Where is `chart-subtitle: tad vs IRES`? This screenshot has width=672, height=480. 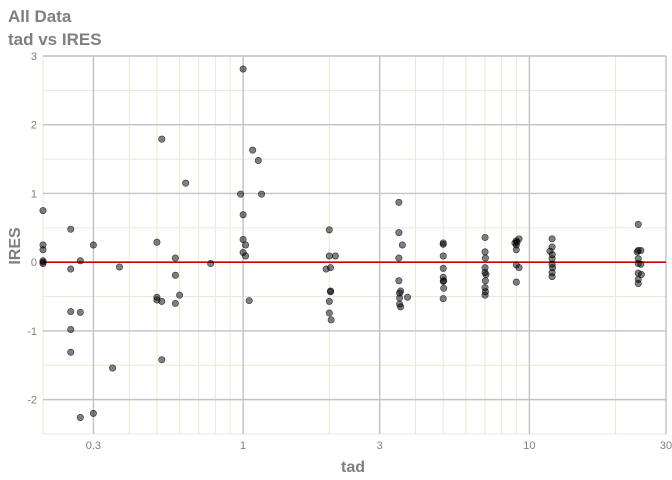
chart-subtitle: tad vs IRES is located at coordinates (55, 39).